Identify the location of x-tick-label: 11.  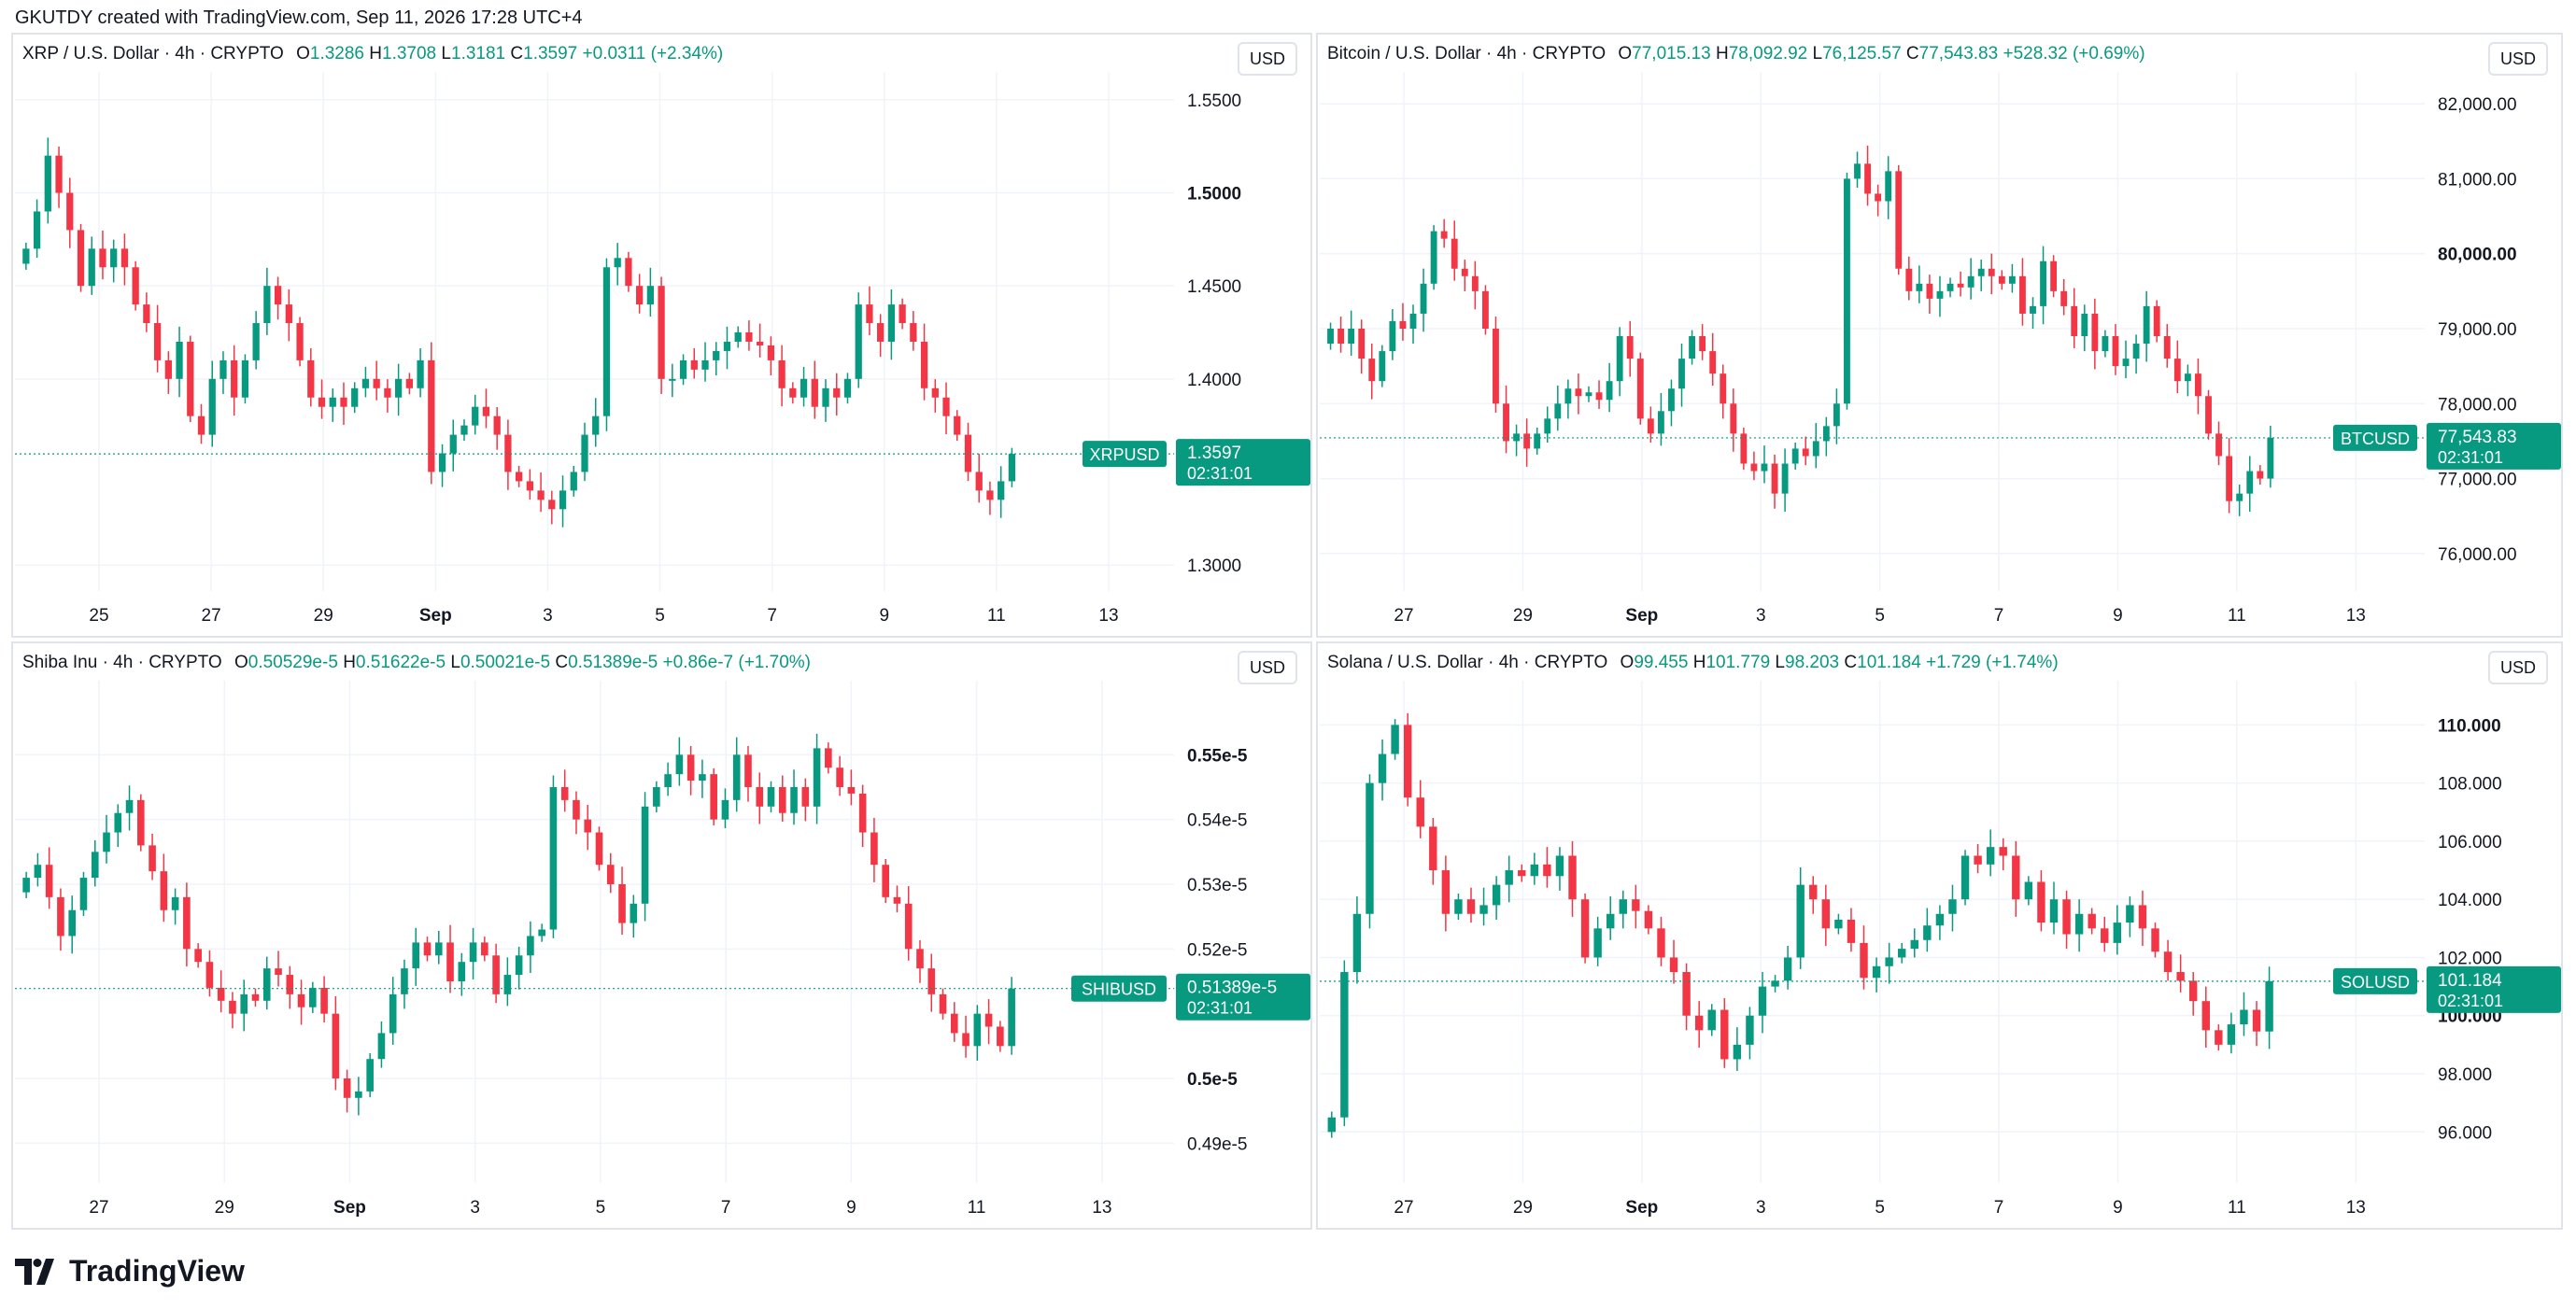
(977, 1208).